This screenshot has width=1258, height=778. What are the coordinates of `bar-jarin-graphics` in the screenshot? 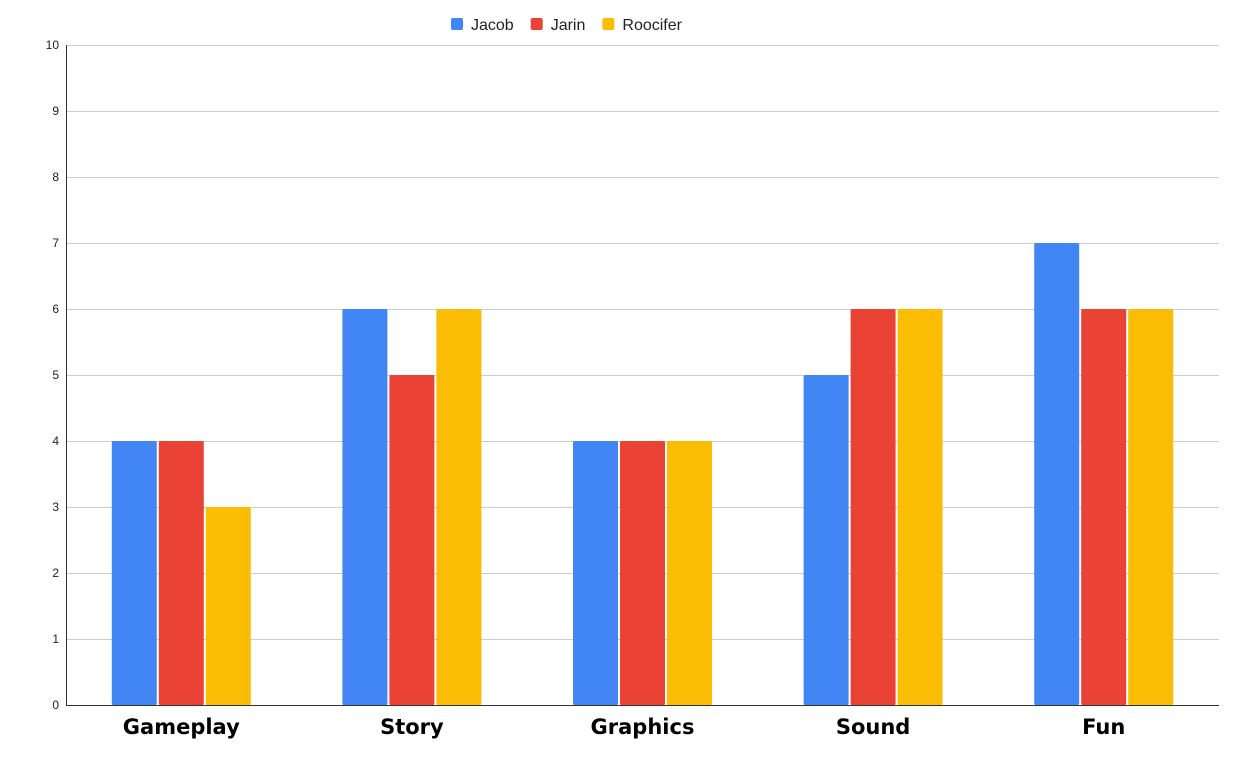 It's located at (642, 573).